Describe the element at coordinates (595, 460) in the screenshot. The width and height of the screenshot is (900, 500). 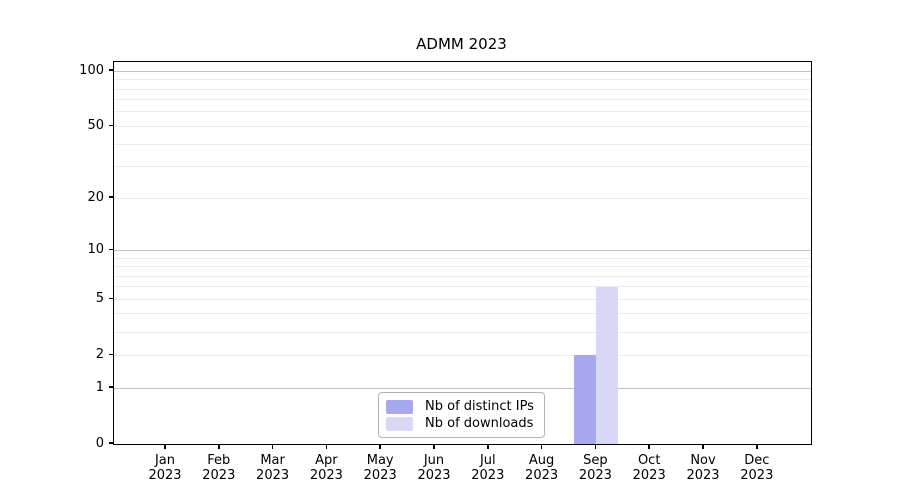
I see `x-tick-month: Sep` at that location.